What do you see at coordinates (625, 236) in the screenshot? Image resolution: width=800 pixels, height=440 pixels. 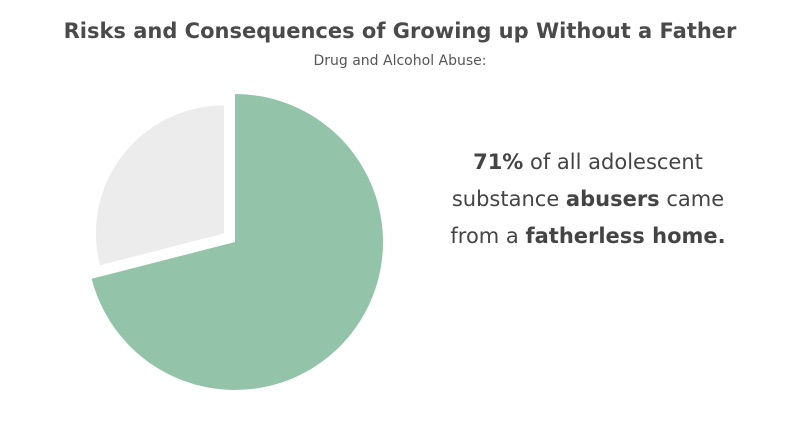 I see `annotation-bold: fatherless home.` at bounding box center [625, 236].